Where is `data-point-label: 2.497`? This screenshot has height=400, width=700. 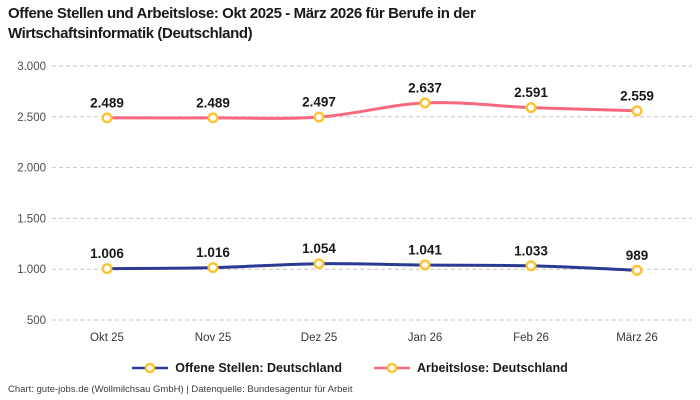 data-point-label: 2.497 is located at coordinates (319, 102).